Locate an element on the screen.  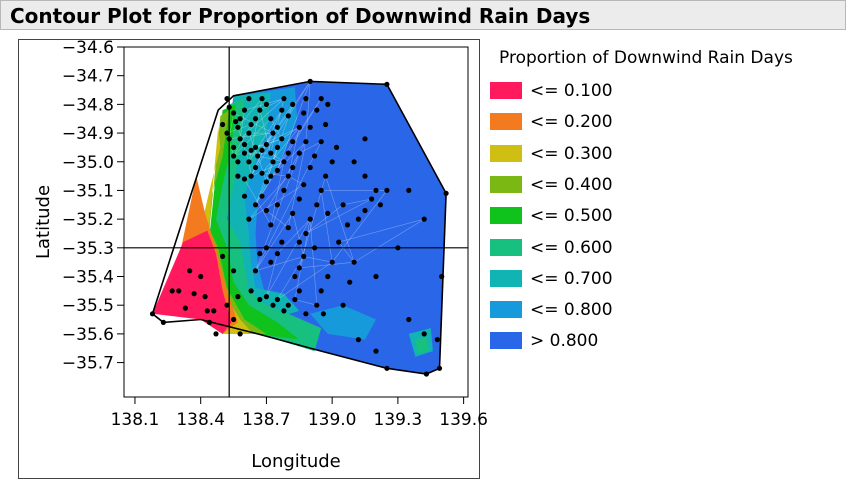
legend-label: <= 0.400 is located at coordinates (571, 184).